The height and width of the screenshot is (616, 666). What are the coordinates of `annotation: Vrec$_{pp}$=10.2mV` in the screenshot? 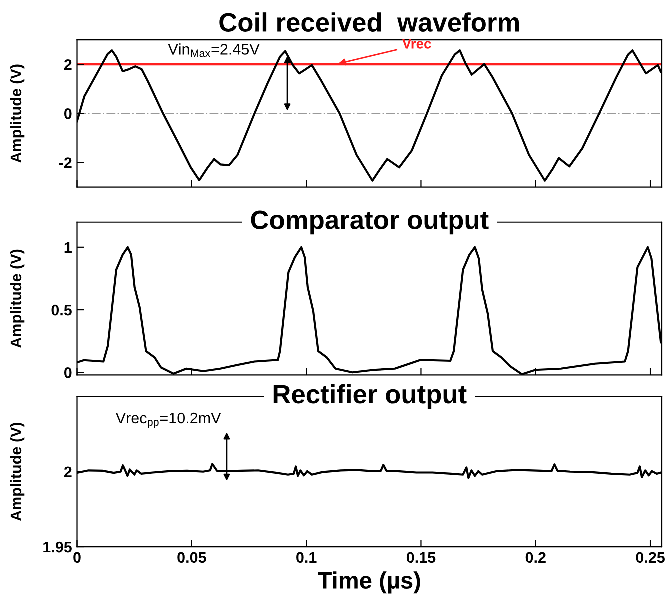 It's located at (169, 420).